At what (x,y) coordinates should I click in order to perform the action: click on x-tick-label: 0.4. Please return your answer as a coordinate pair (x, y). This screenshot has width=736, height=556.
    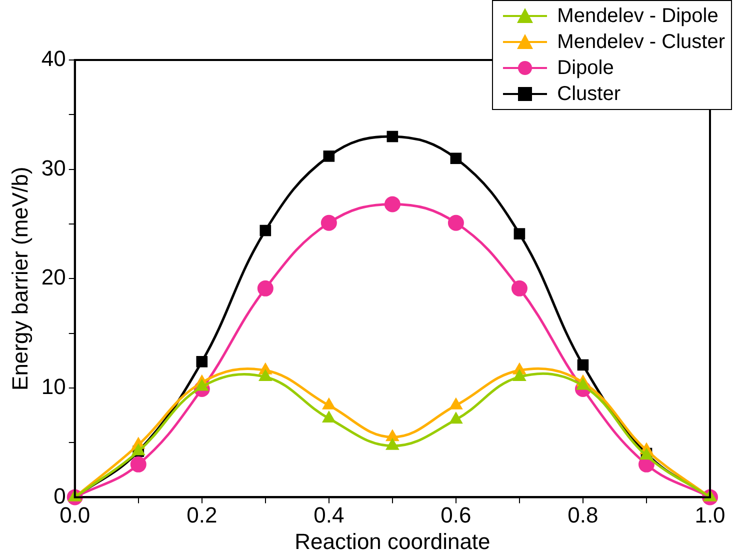
    Looking at the image, I should click on (329, 515).